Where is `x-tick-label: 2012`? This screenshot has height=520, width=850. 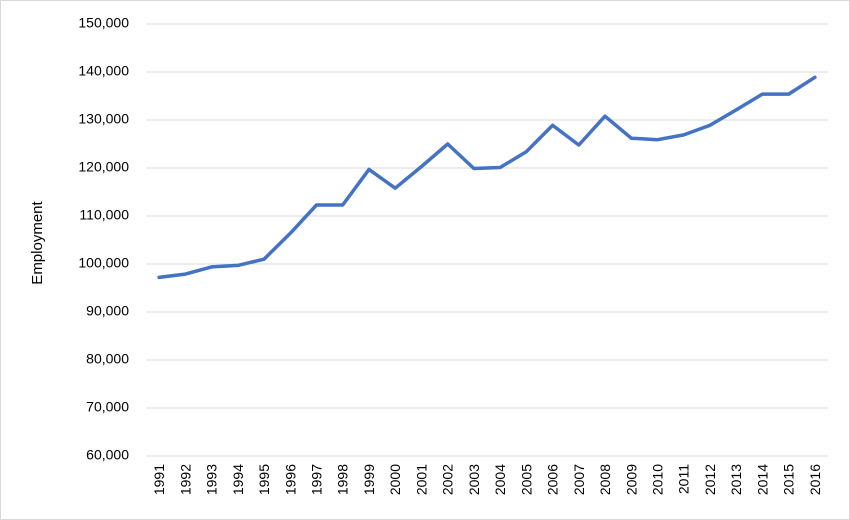
x-tick-label: 2012 is located at coordinates (710, 479).